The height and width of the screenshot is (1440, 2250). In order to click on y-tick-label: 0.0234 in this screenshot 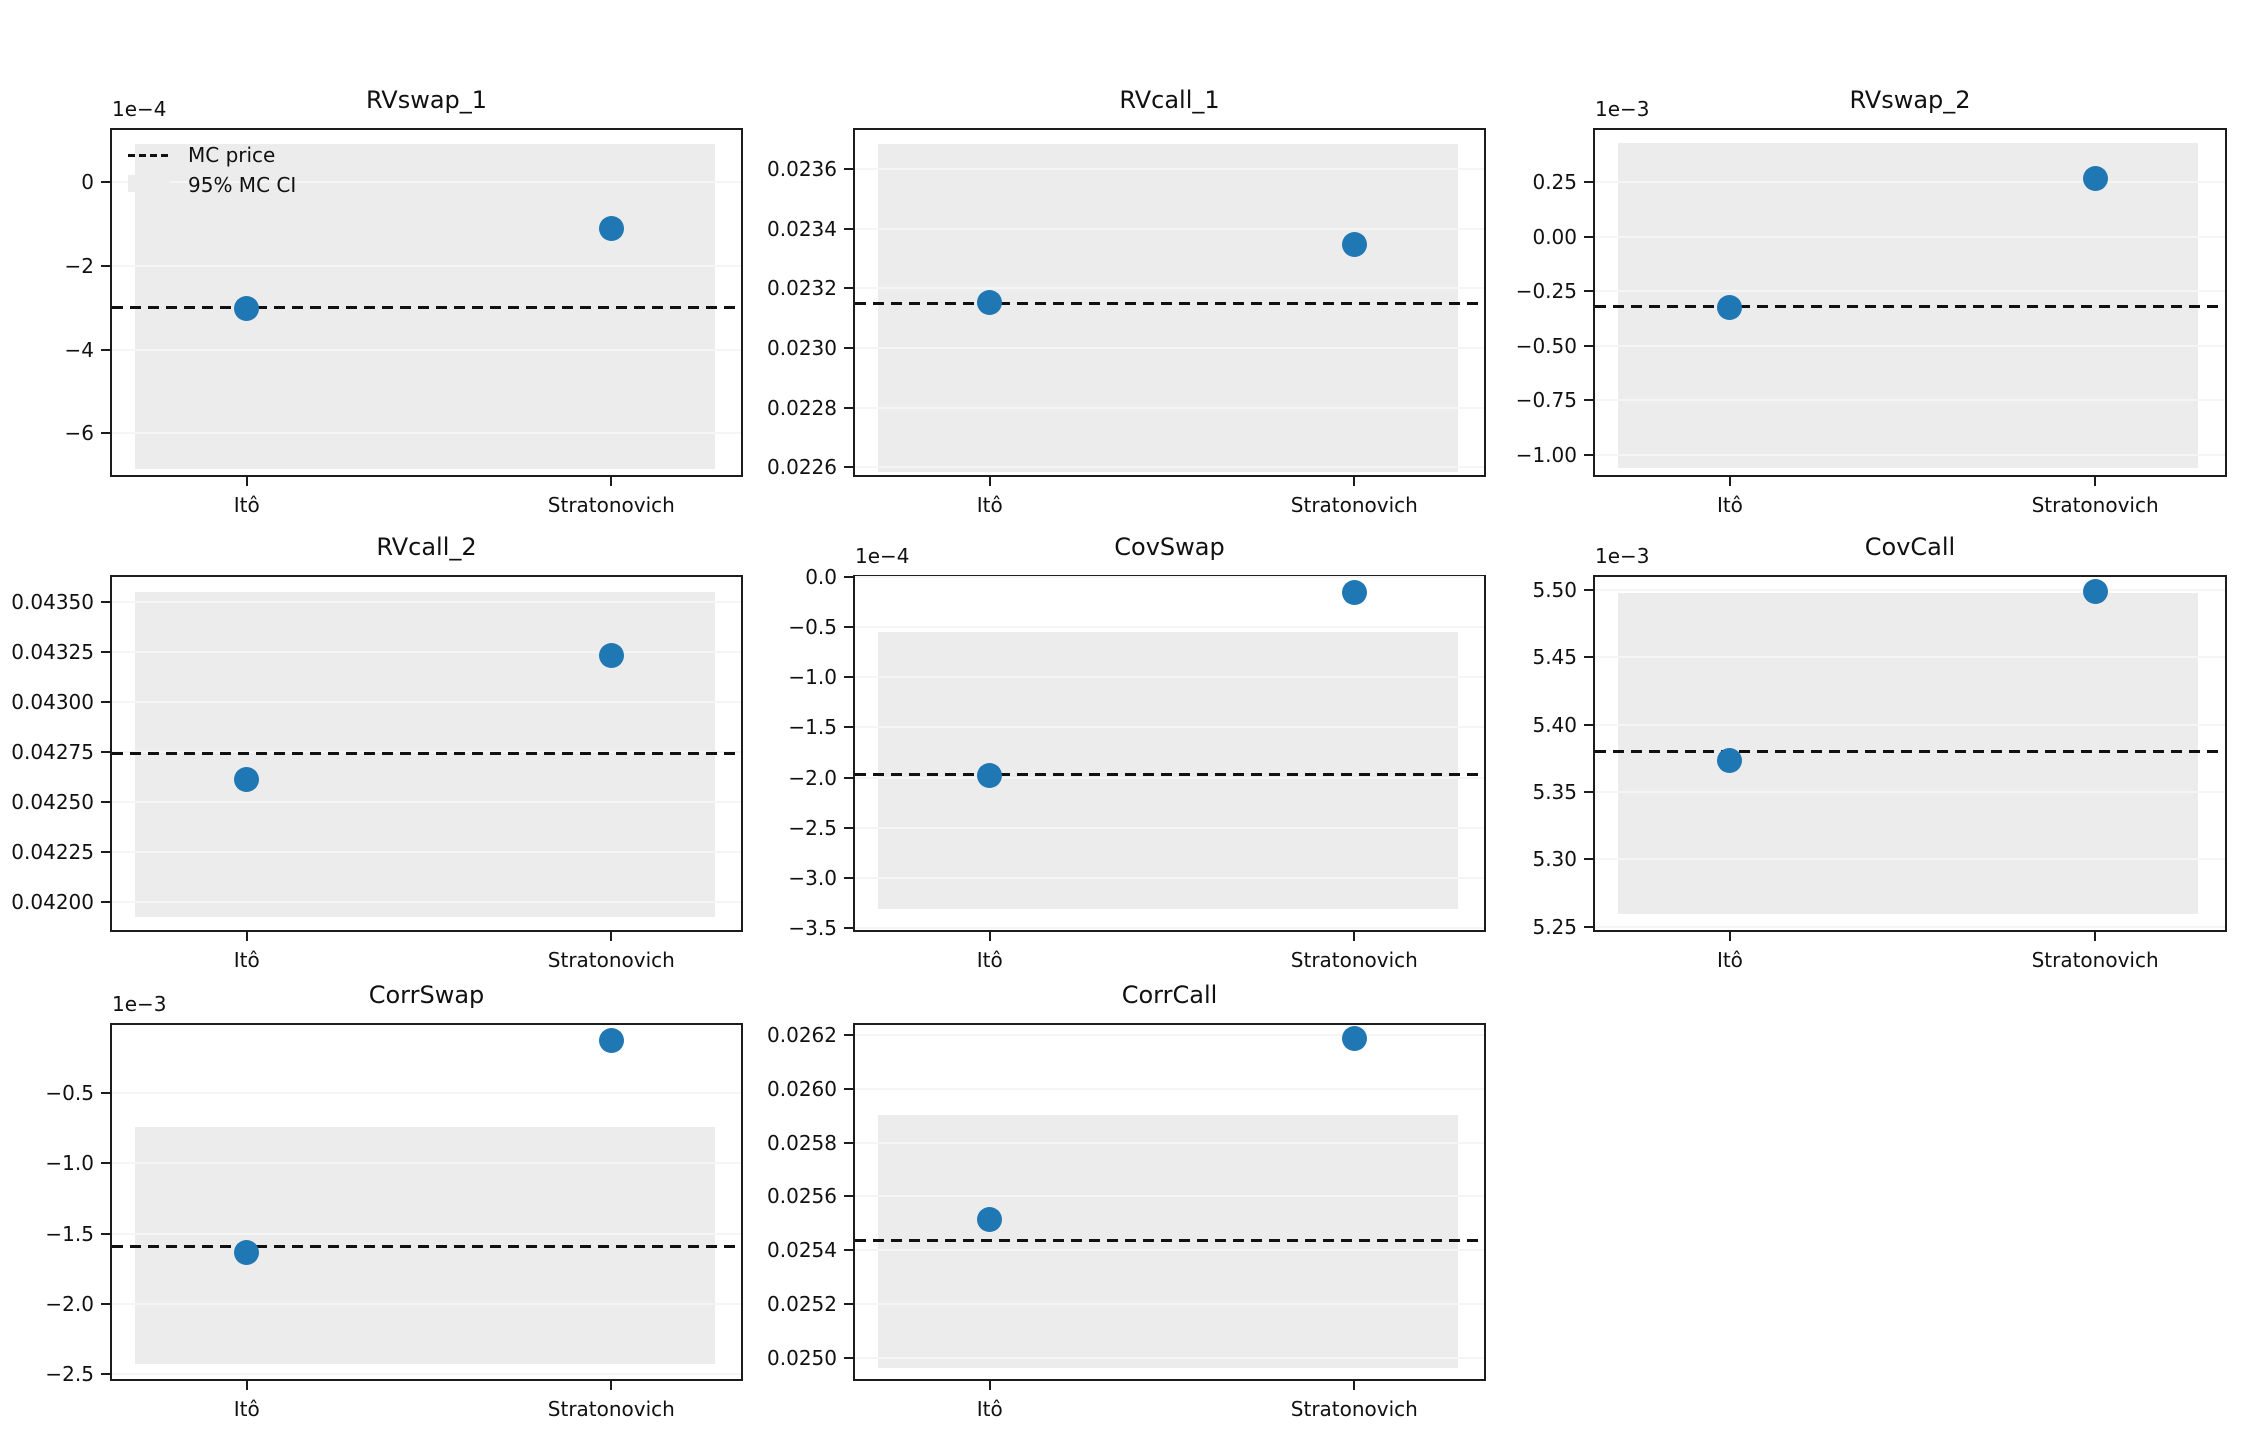, I will do `click(802, 228)`.